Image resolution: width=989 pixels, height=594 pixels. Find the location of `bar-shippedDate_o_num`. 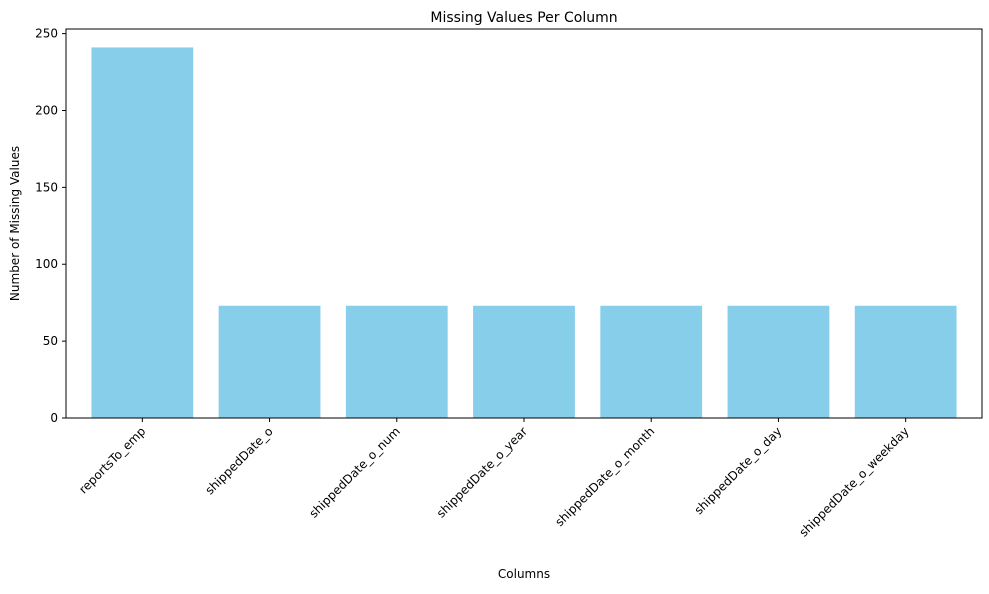

bar-shippedDate_o_num is located at coordinates (396, 361).